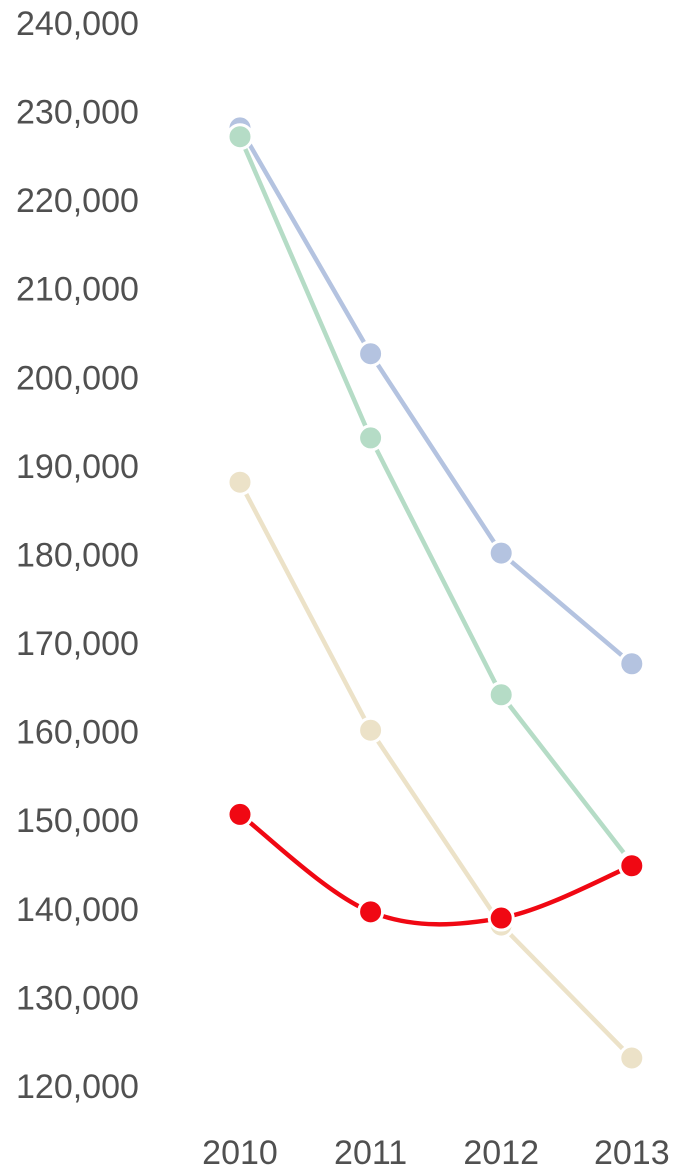  Describe the element at coordinates (77, 821) in the screenshot. I see `y-tick-label: 150,000` at that location.